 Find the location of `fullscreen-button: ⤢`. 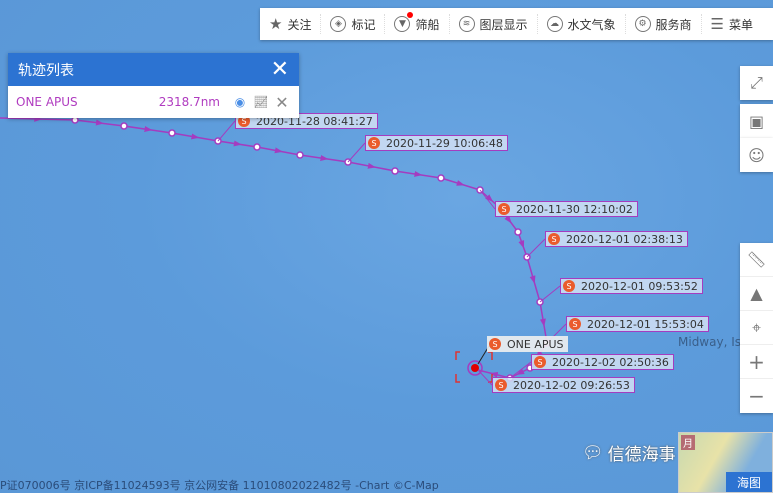

fullscreen-button: ⤢ is located at coordinates (756, 83).